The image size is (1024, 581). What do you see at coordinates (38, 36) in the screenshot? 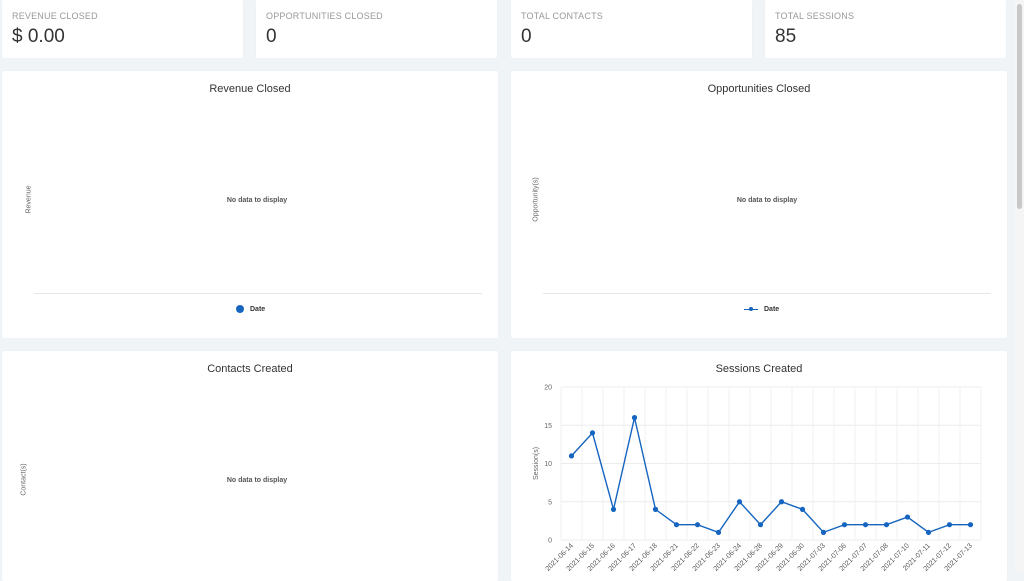
I see `stat-value: $ 0.00` at bounding box center [38, 36].